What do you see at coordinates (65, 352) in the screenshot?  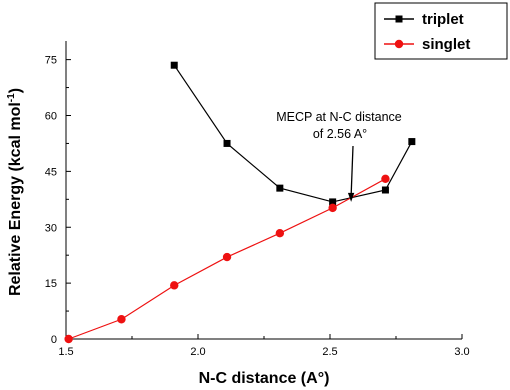 I see `x-tick-label: 1.5` at bounding box center [65, 352].